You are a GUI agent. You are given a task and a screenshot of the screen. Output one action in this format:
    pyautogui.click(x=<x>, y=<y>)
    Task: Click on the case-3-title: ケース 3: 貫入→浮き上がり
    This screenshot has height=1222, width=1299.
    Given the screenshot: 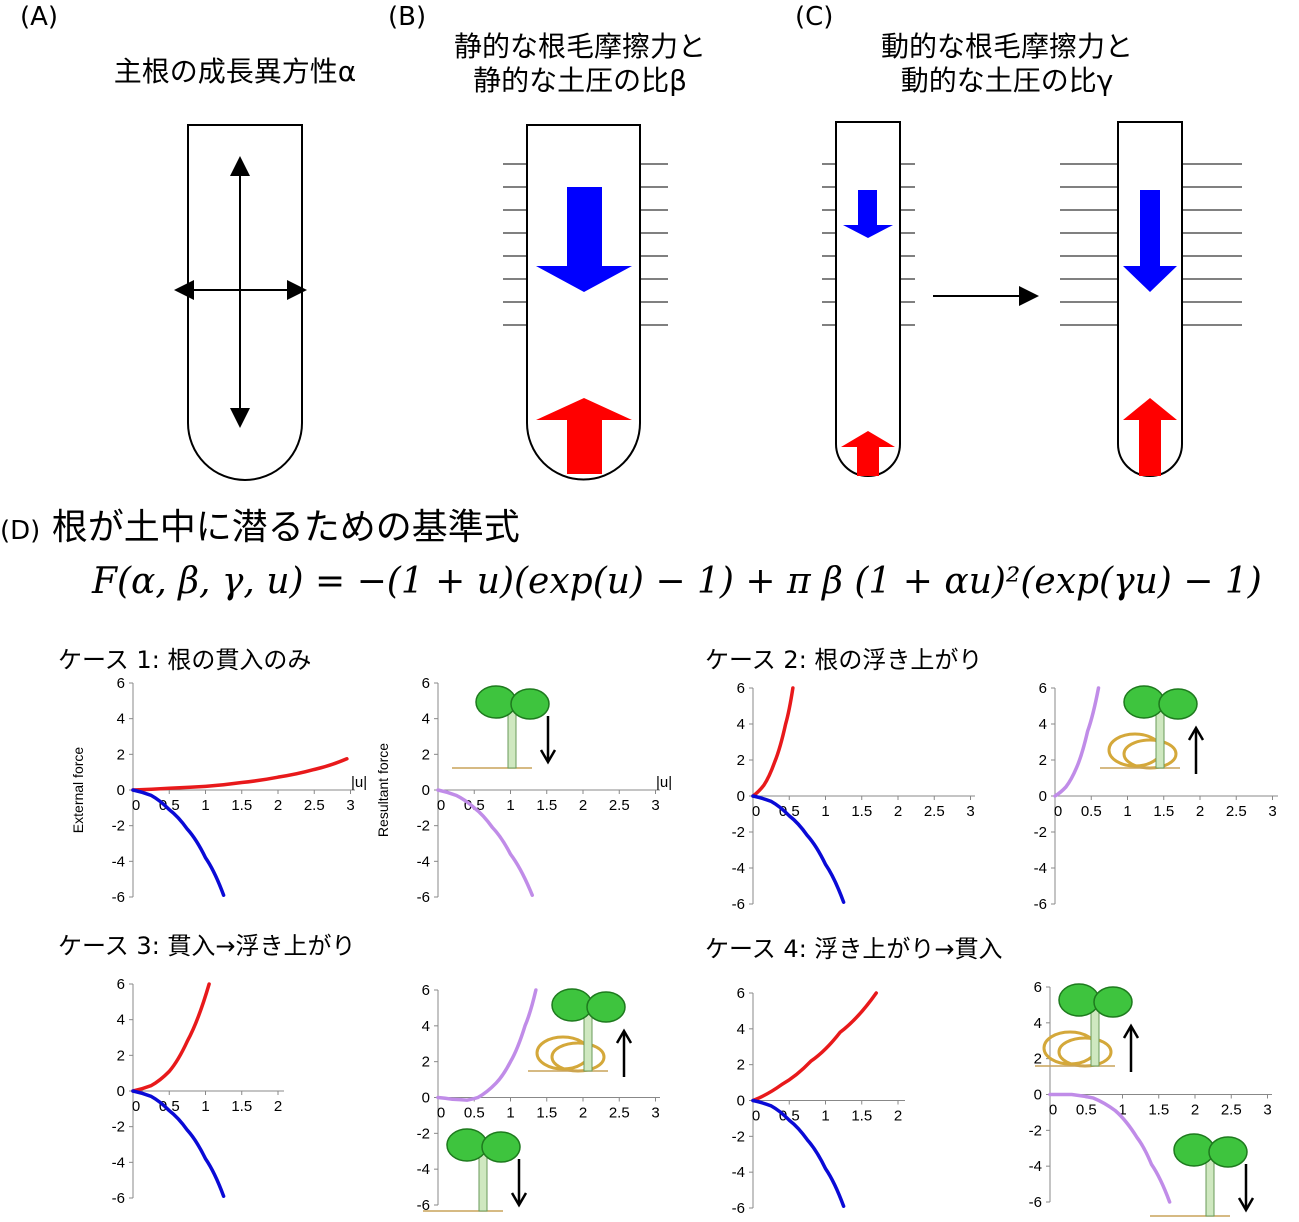 What is the action you would take?
    pyautogui.click(x=207, y=946)
    